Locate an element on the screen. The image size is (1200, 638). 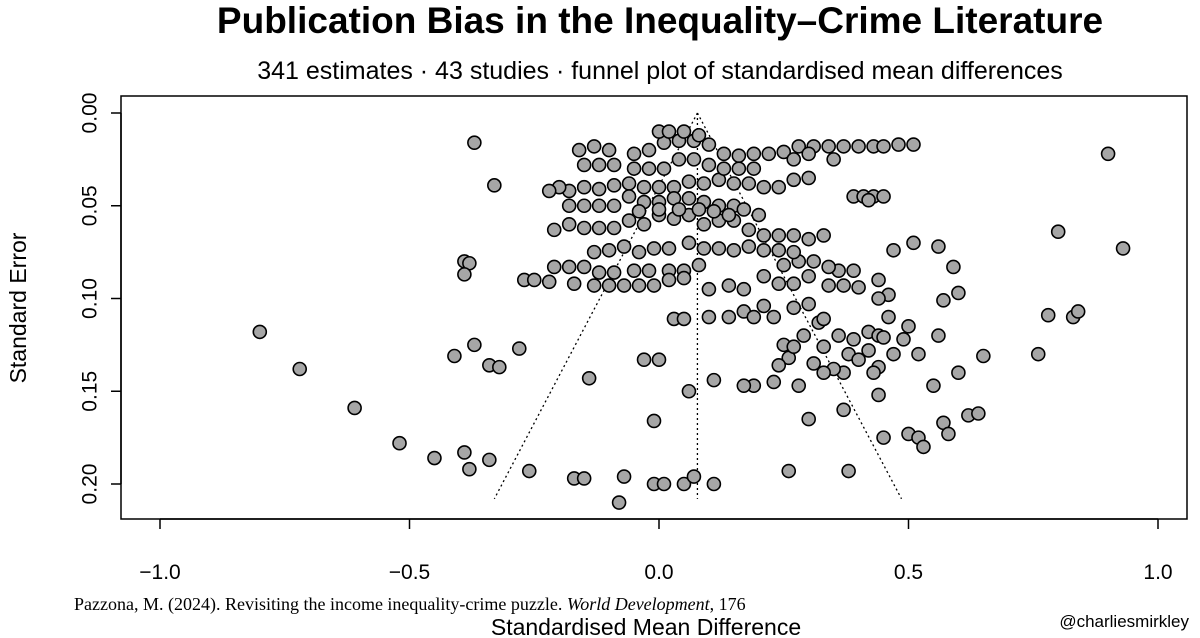
y-tick-label: 0.15 is located at coordinates (90, 391).